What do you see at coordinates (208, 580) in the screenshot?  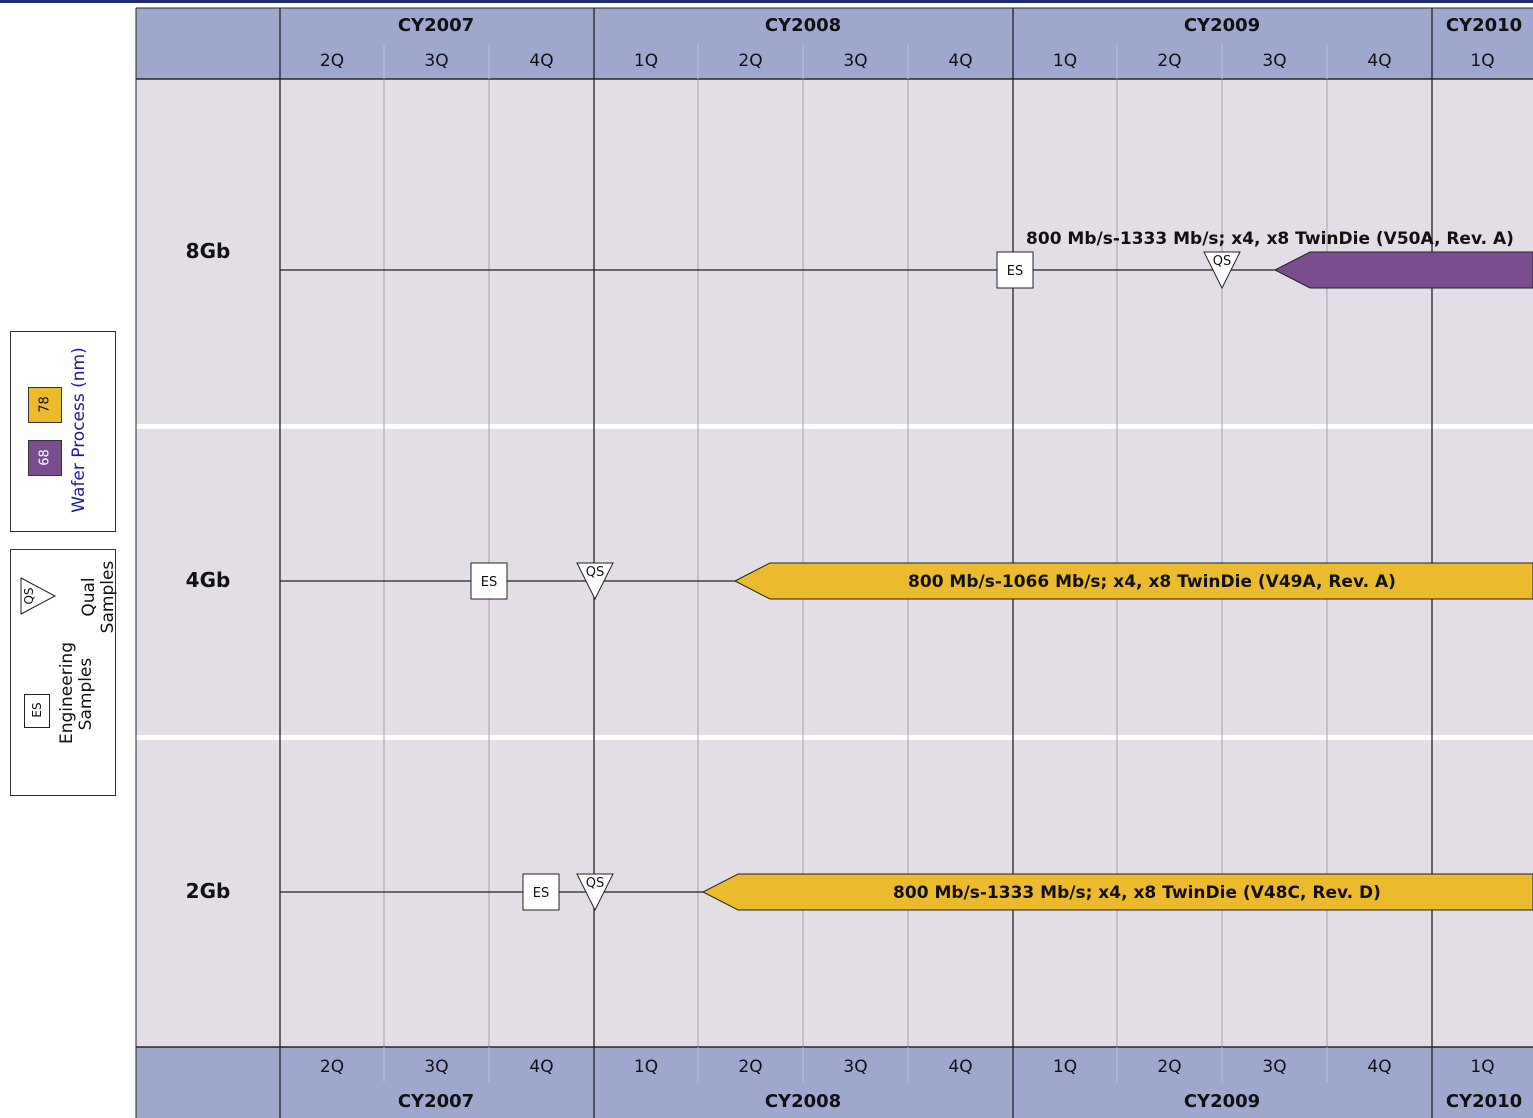 I see `density-label-4gb: 4Gb` at bounding box center [208, 580].